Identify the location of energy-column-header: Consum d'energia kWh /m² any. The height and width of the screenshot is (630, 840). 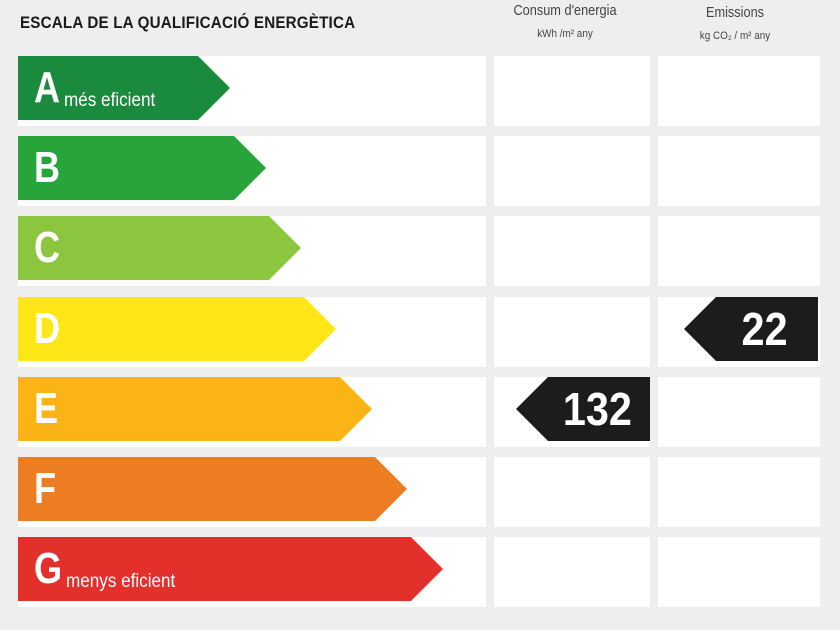
(565, 22).